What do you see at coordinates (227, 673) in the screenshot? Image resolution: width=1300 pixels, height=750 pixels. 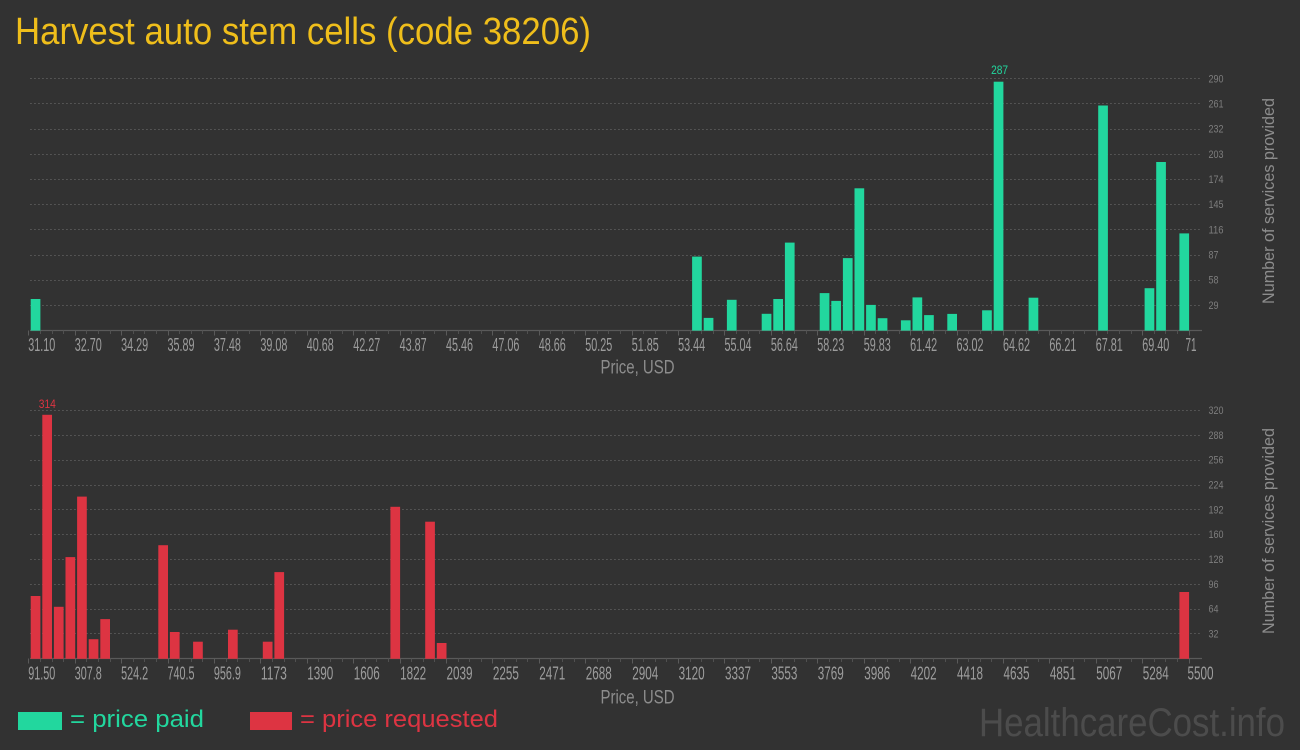 I see `svg-text: 956.9` at bounding box center [227, 673].